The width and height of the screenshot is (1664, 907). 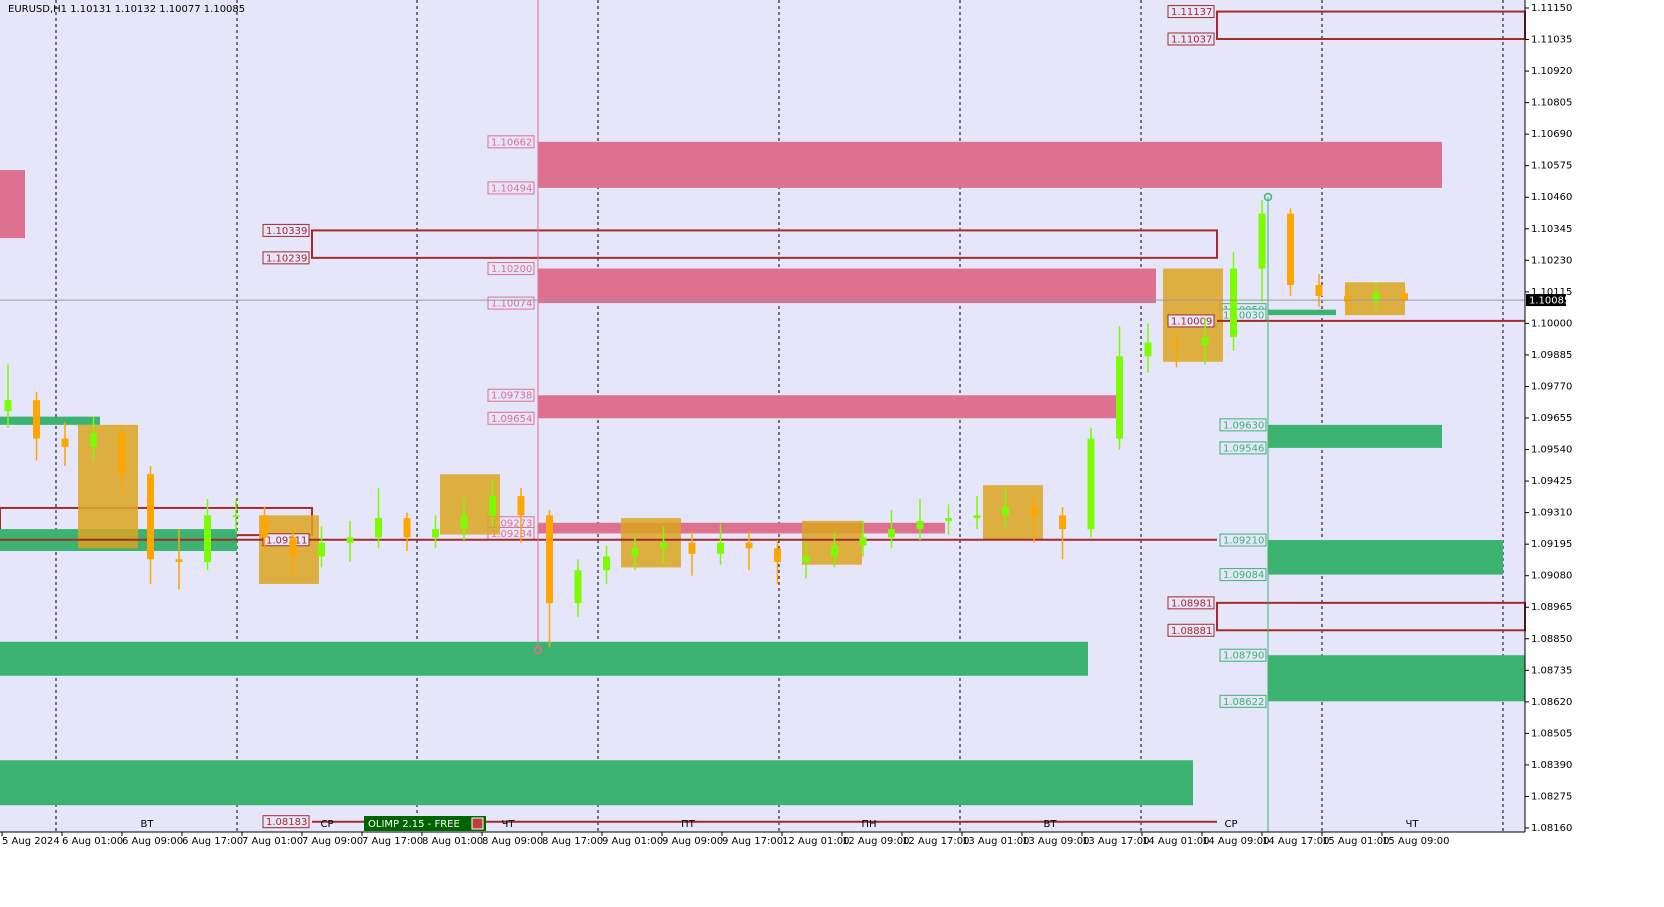 What do you see at coordinates (1055, 841) in the screenshot?
I see `x-tick-label: 13 Aug 09:00` at bounding box center [1055, 841].